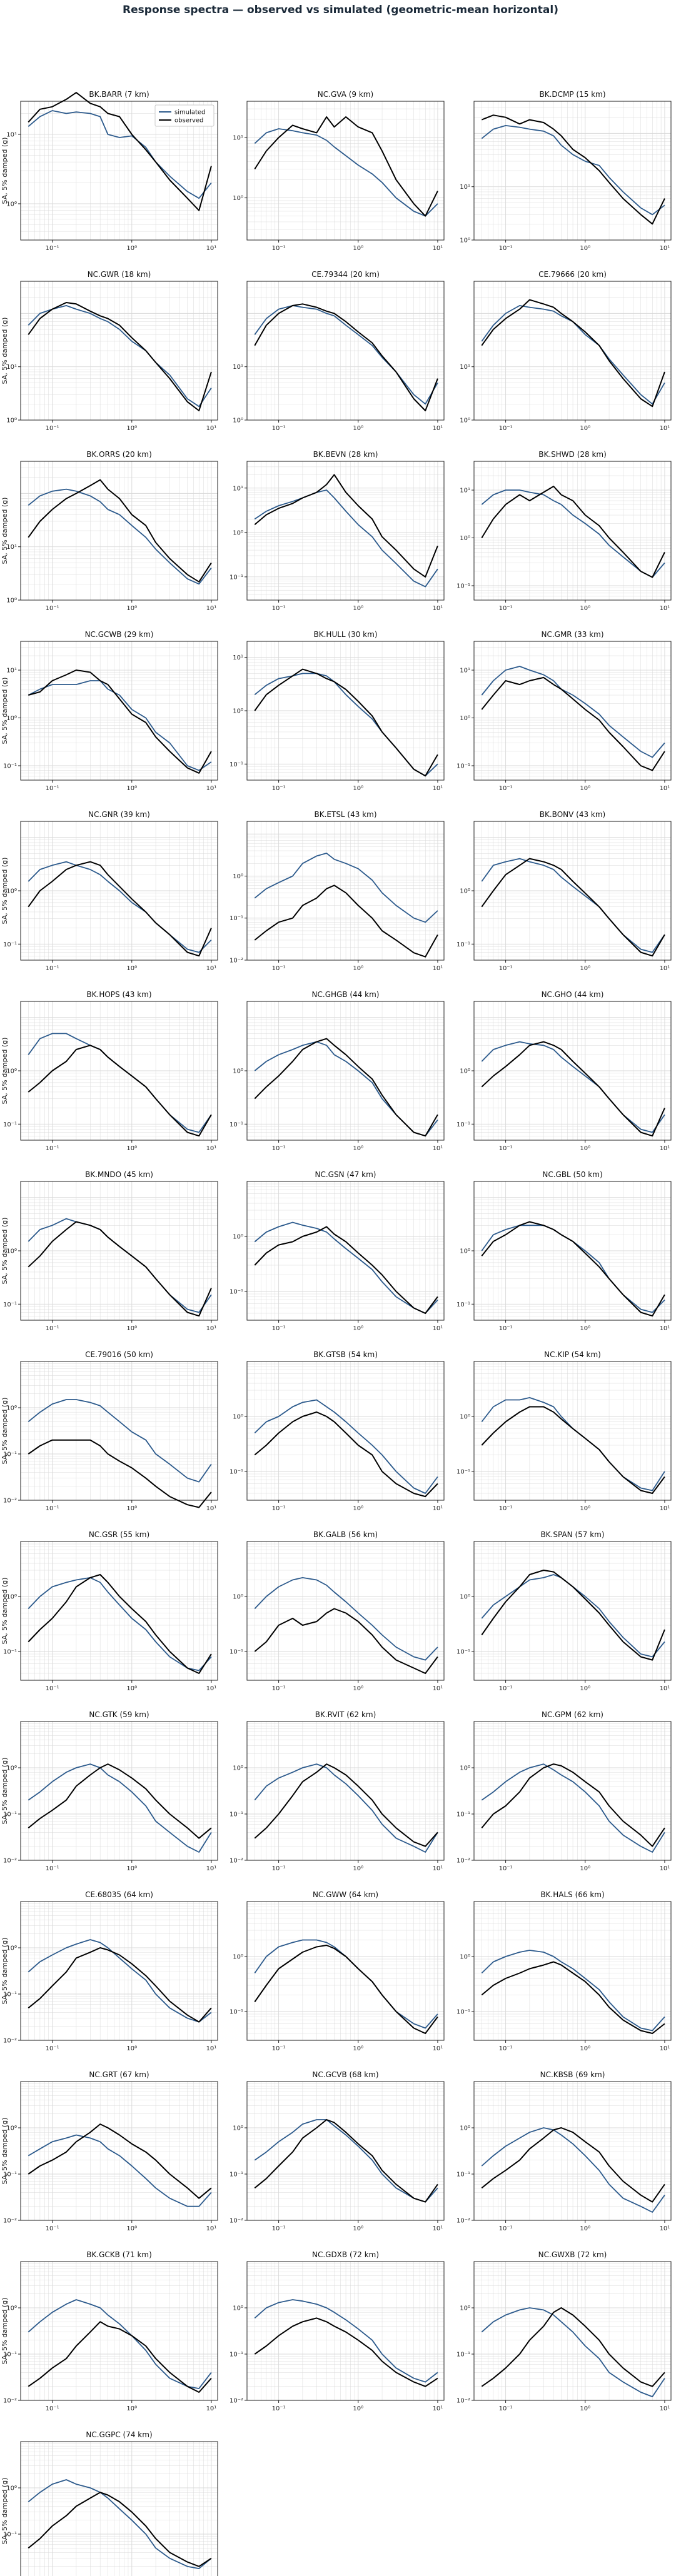 This screenshot has height=2576, width=681. What do you see at coordinates (184, 115) in the screenshot?
I see `legend: simulated observed` at bounding box center [184, 115].